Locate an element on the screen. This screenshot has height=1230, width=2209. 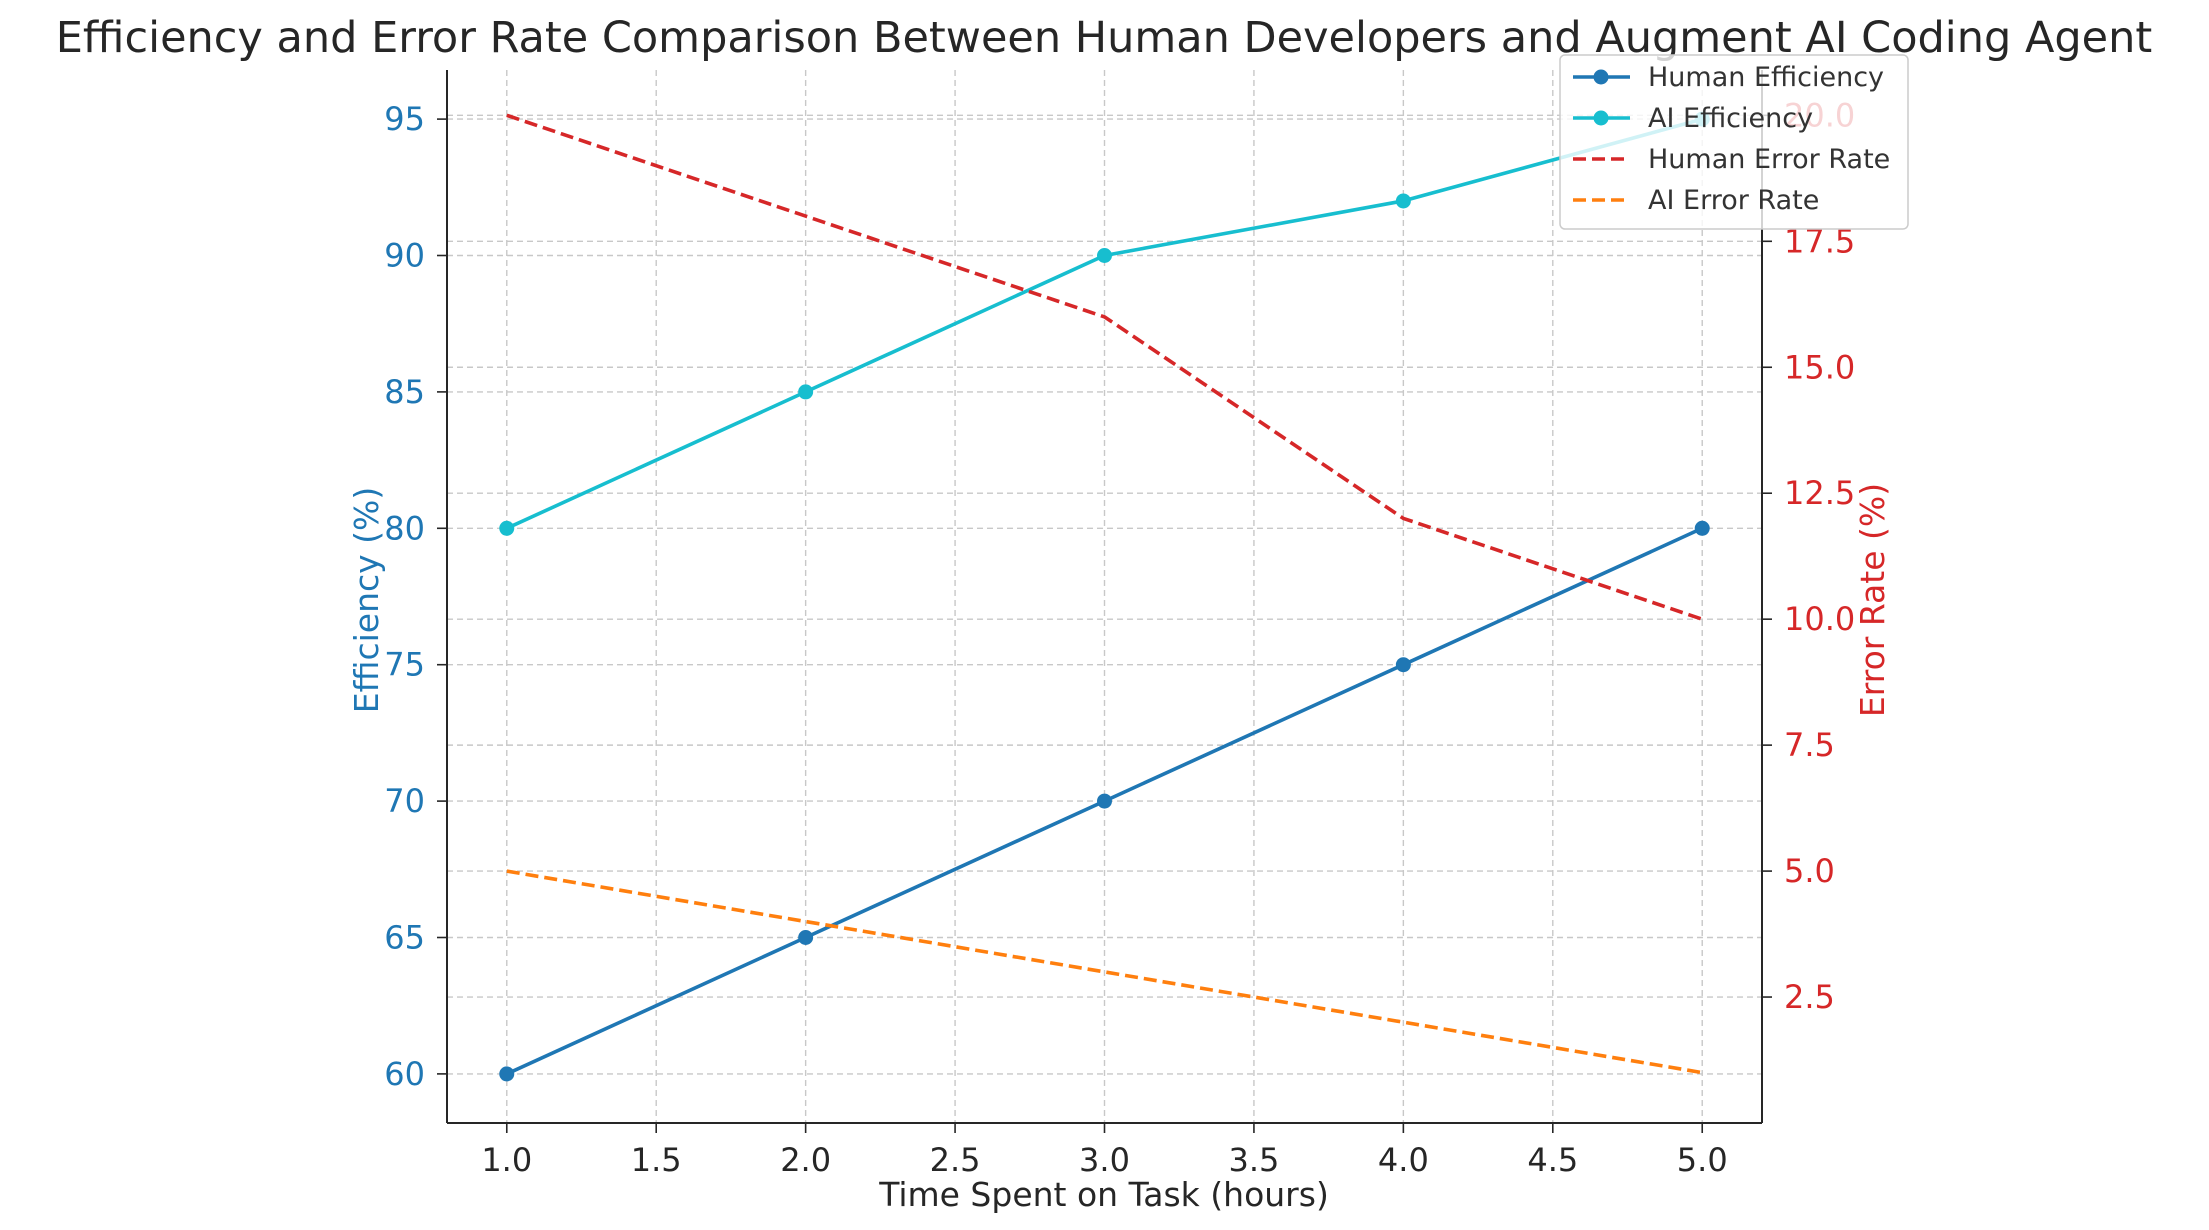
x-tick-label: 3.5 is located at coordinates (1253, 1160).